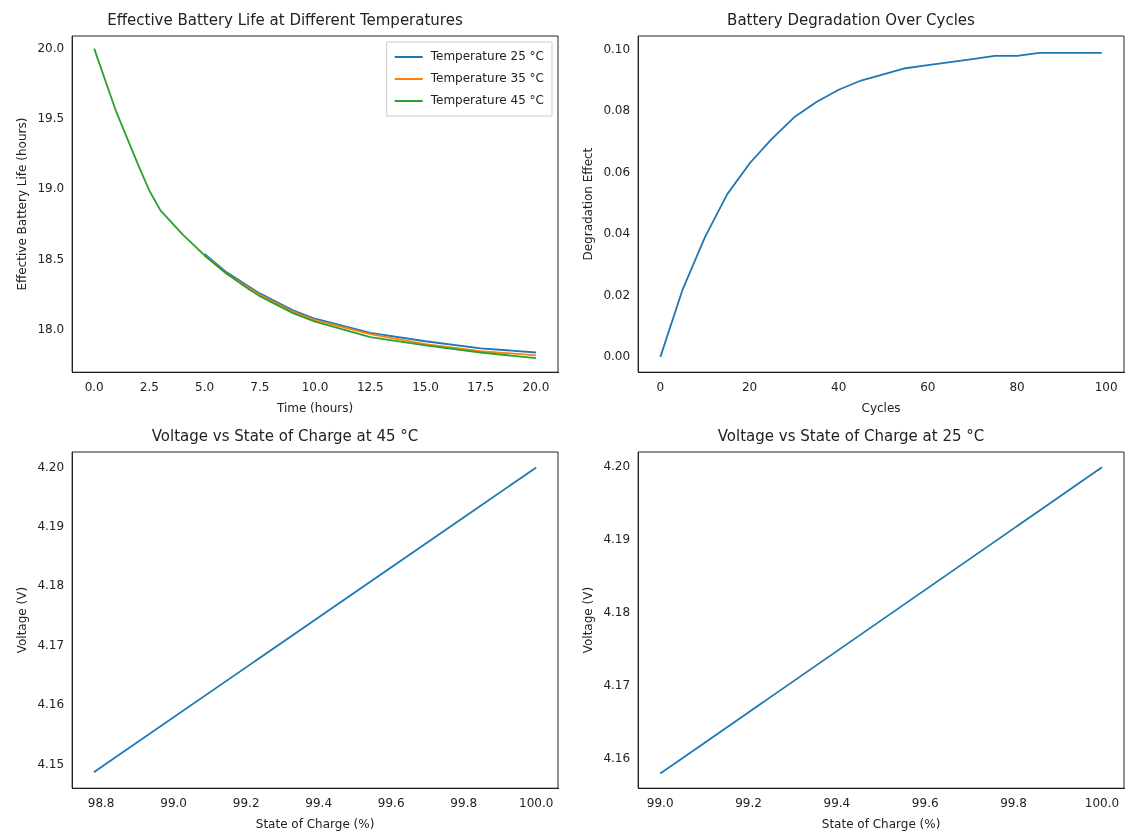 The height and width of the screenshot is (838, 1133). What do you see at coordinates (1106, 386) in the screenshot?
I see `x-tick-label: 100` at bounding box center [1106, 386].